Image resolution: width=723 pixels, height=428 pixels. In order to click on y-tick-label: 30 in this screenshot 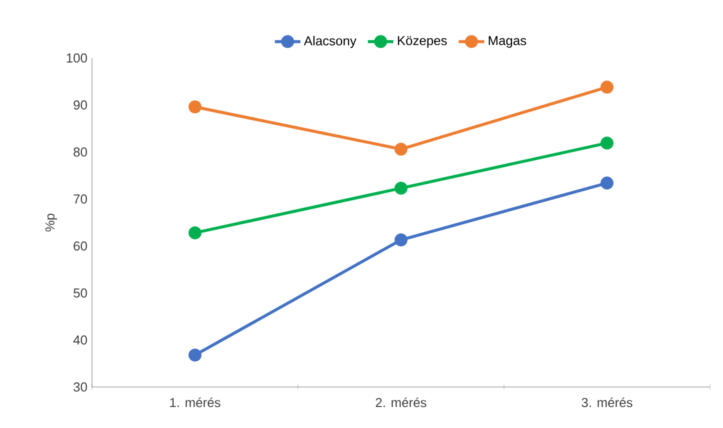, I will do `click(80, 387)`.